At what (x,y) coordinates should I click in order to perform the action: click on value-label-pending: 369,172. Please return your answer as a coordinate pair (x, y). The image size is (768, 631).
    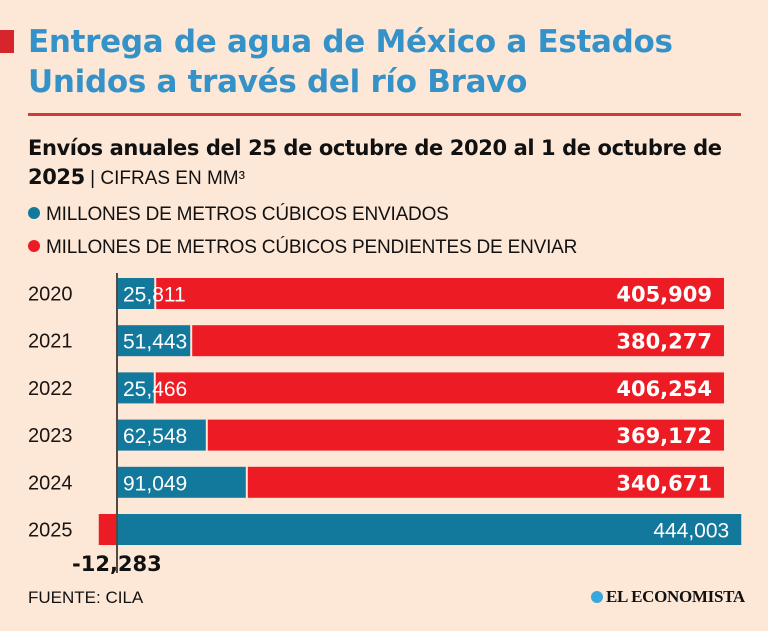
    Looking at the image, I should click on (664, 436).